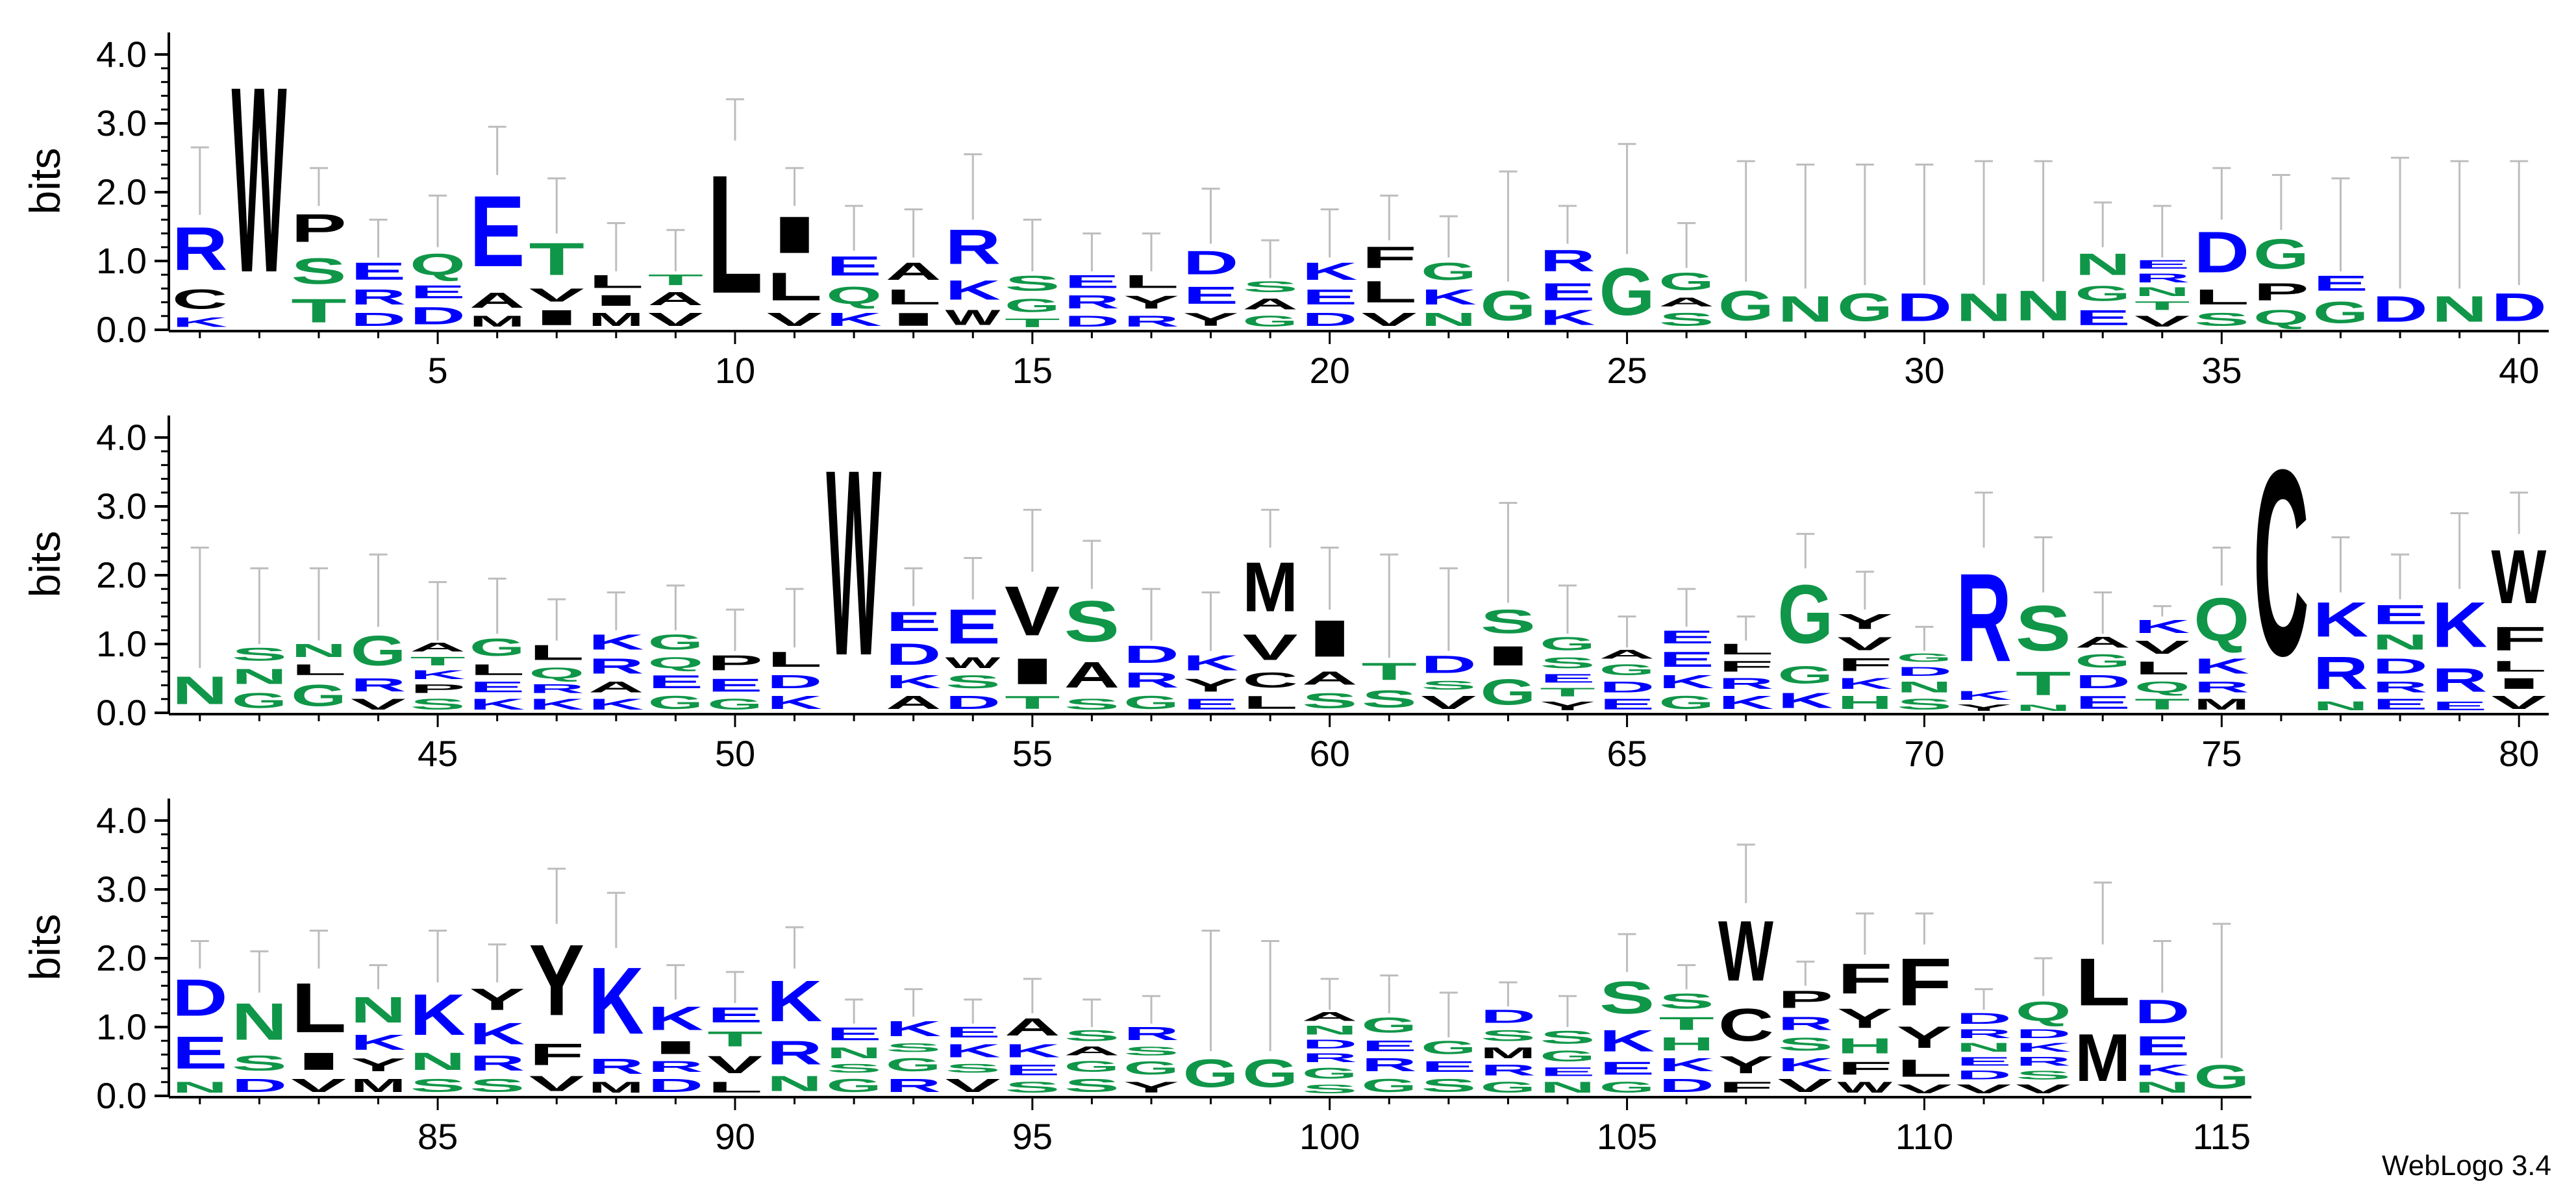 The image size is (2576, 1190). Describe the element at coordinates (2281, 292) in the screenshot. I see `logo-letter: P` at that location.